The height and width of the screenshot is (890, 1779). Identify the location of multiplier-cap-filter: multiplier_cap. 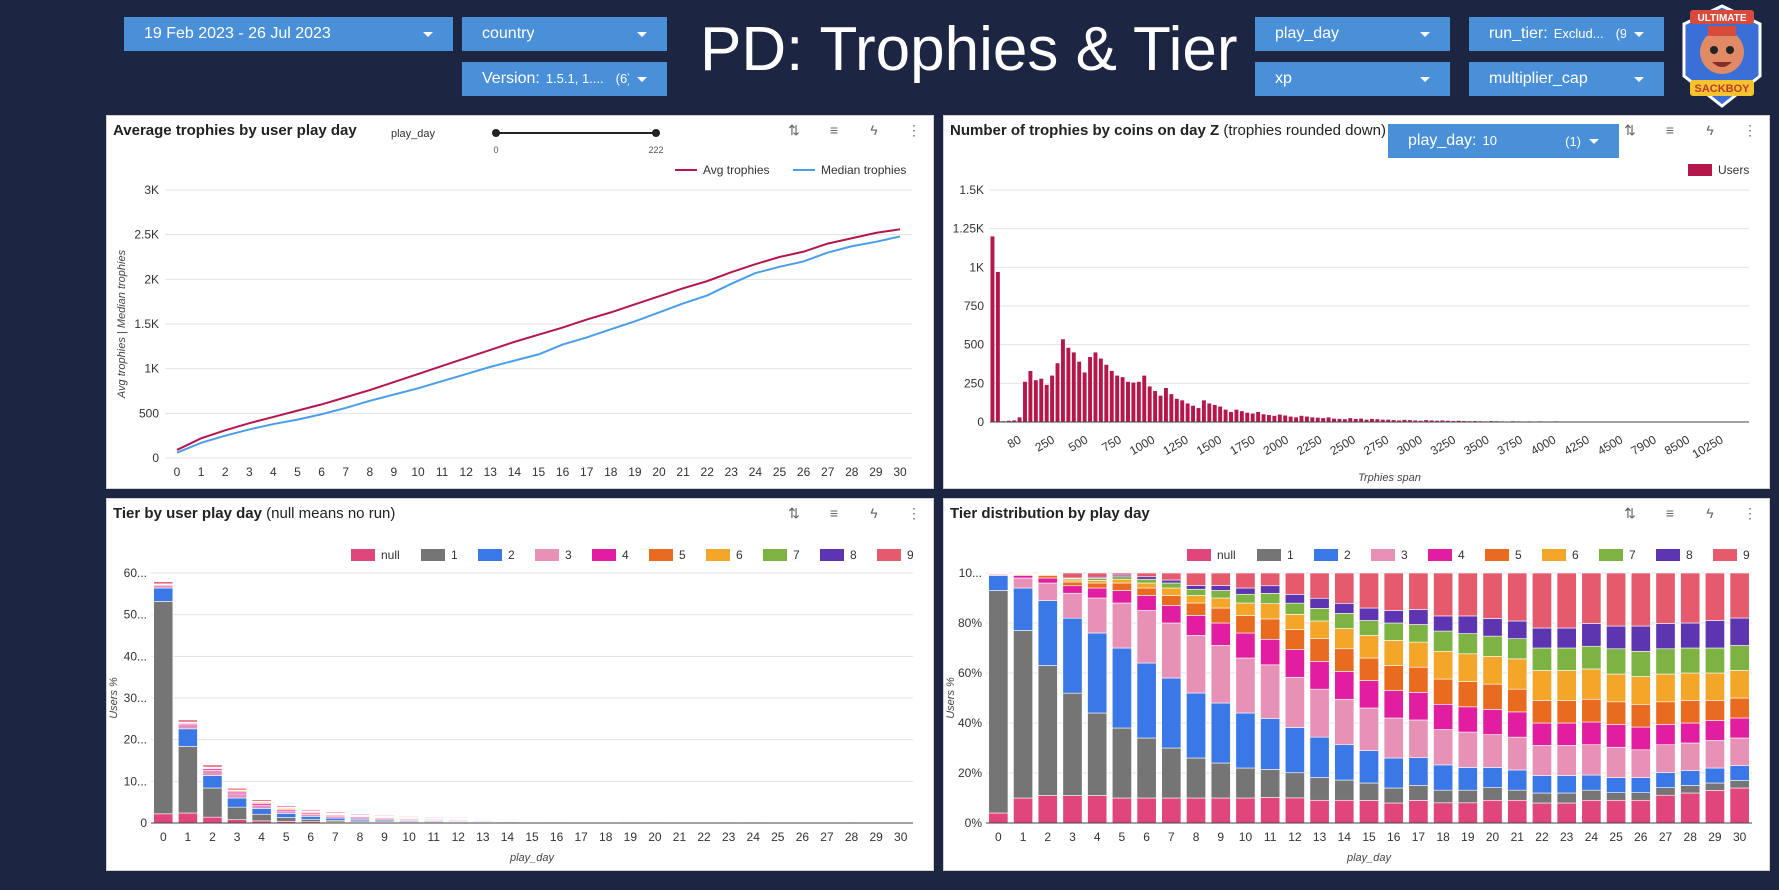
(1566, 79).